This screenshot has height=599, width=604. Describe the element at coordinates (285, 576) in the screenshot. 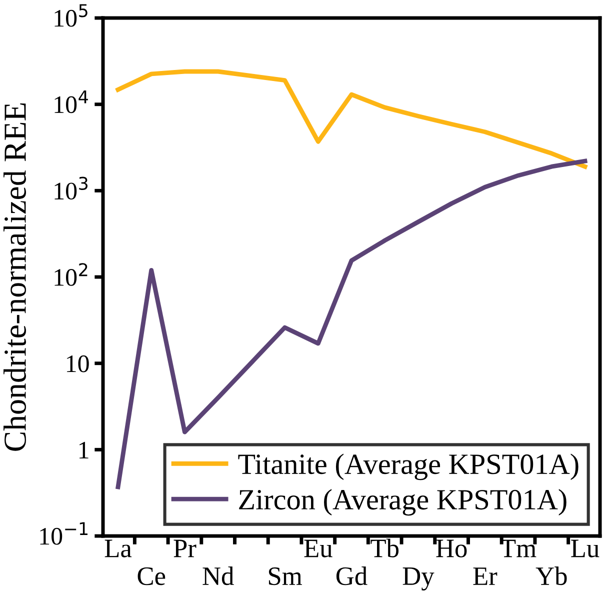

I see `x-tick-label: Sm` at that location.